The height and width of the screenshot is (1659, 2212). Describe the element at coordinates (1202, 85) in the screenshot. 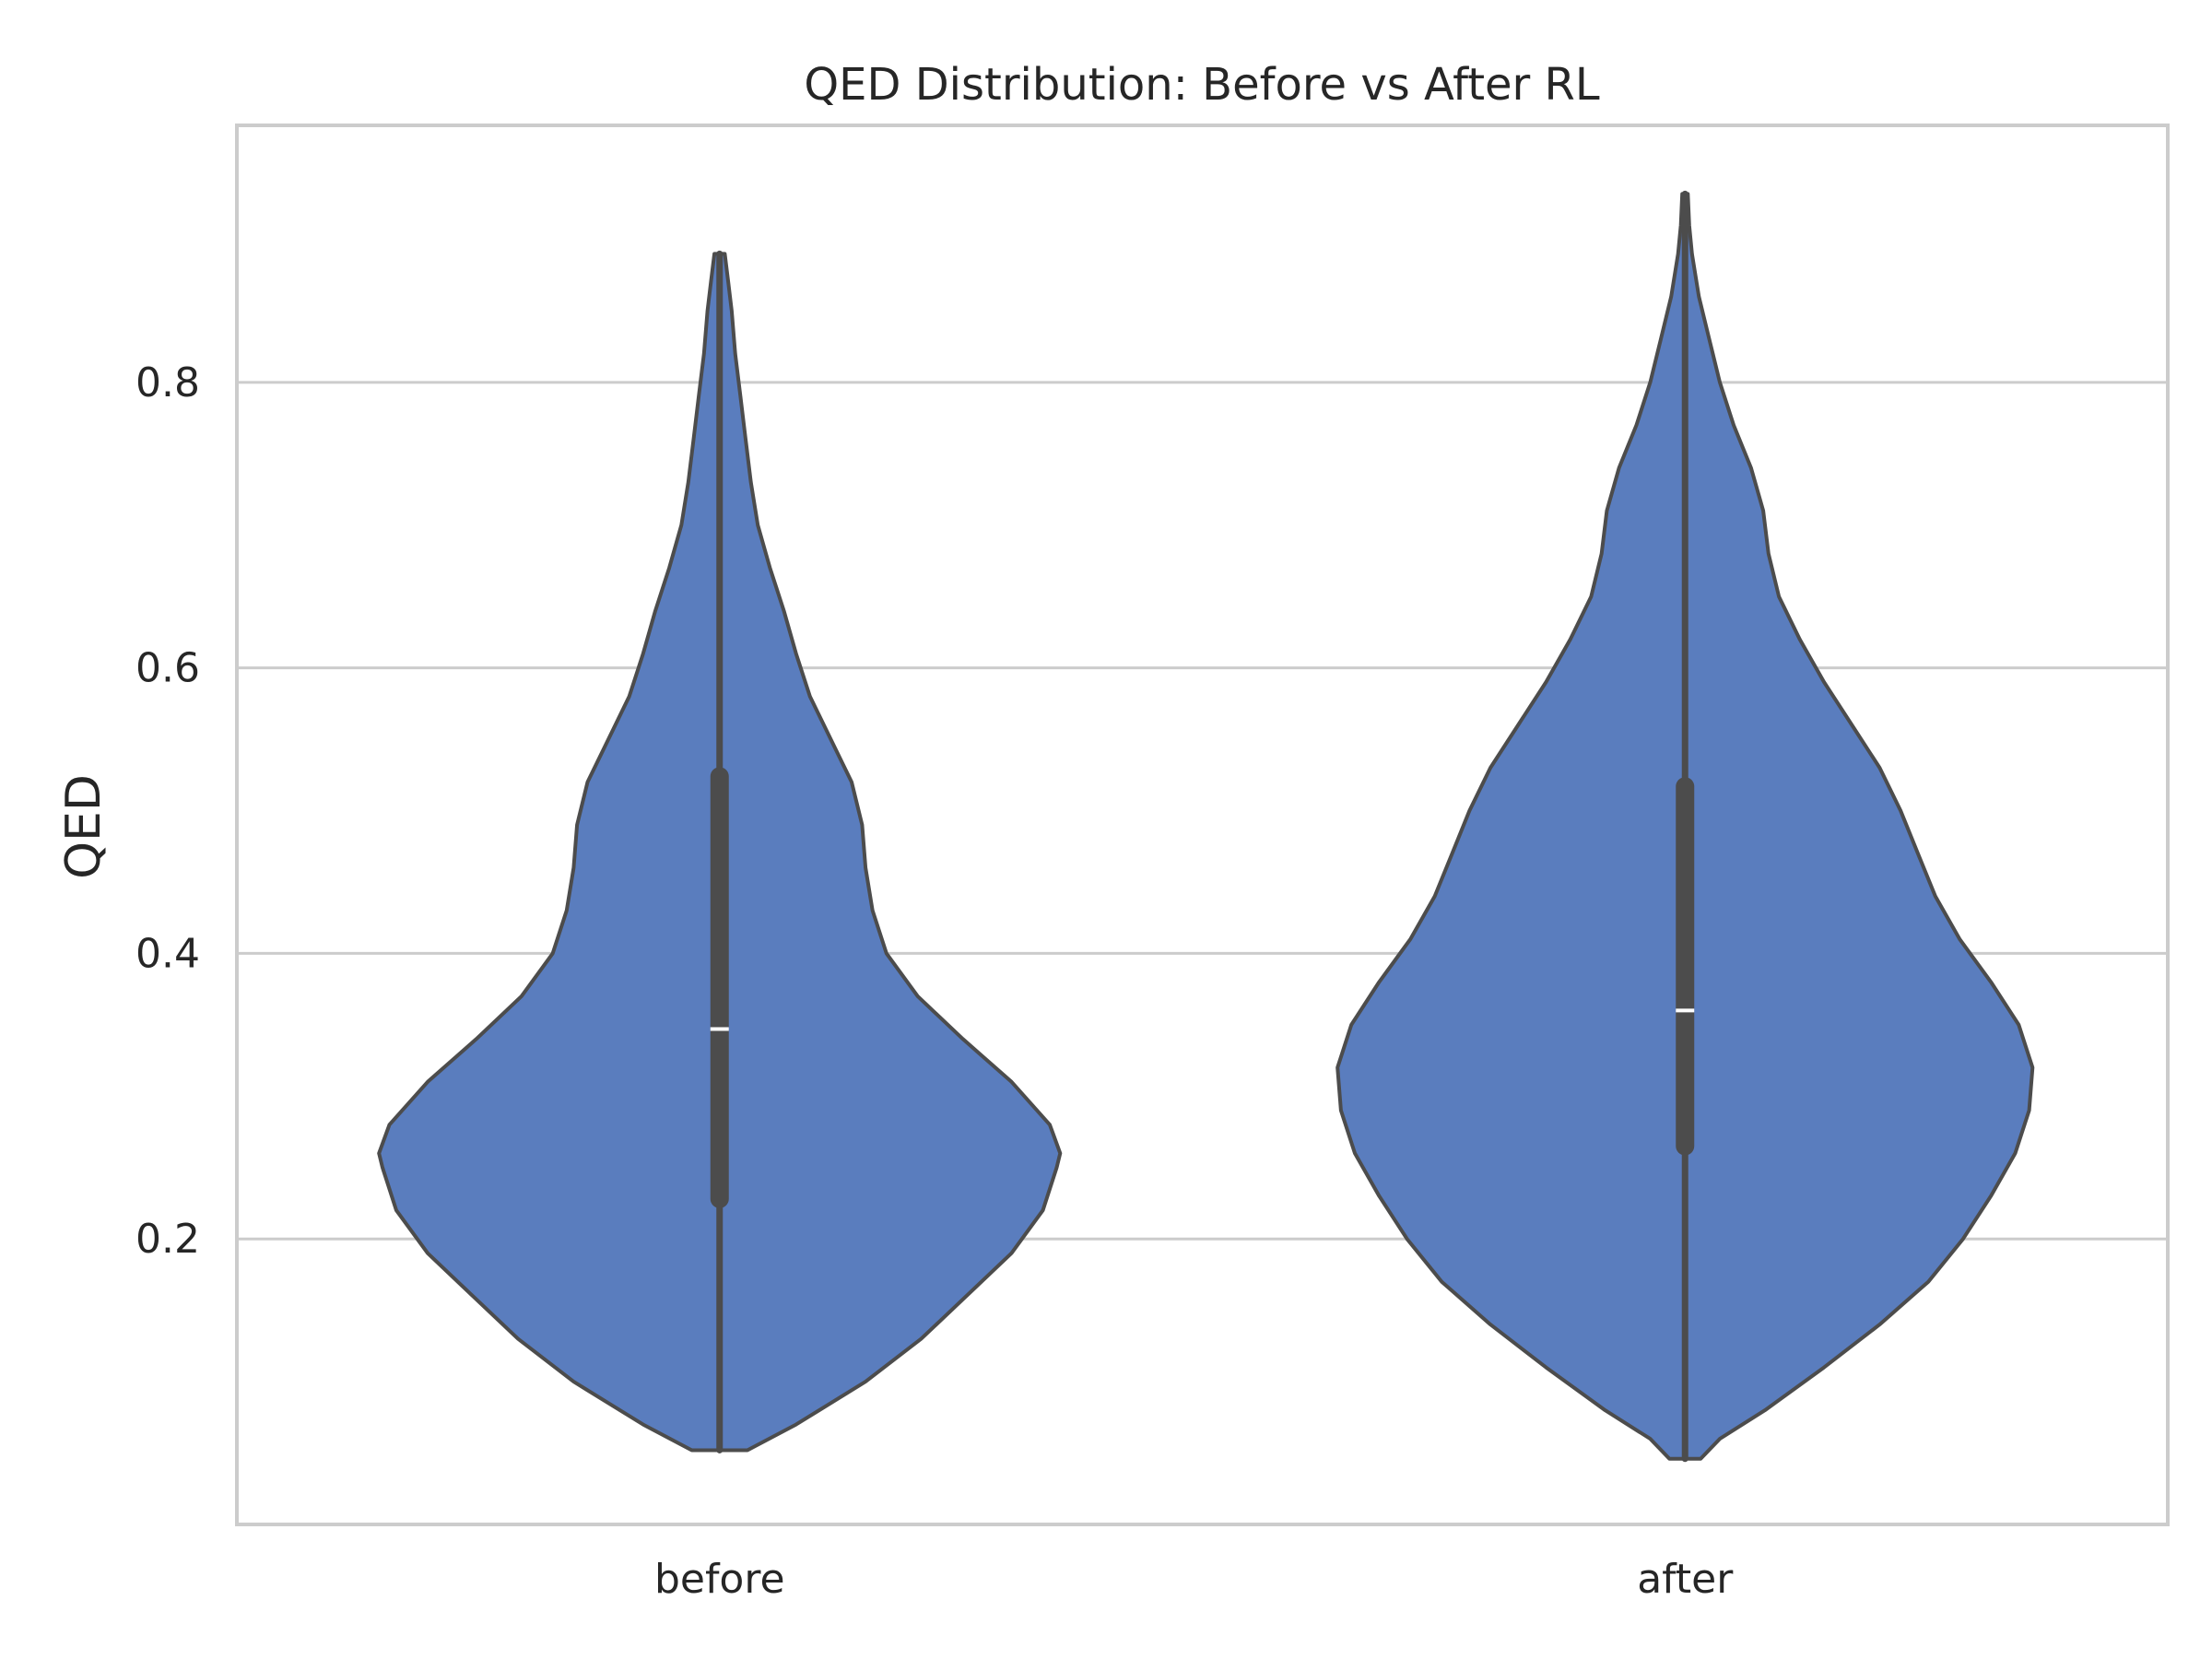

I see `chart-title: QED Distribution: Before vs After RL` at that location.